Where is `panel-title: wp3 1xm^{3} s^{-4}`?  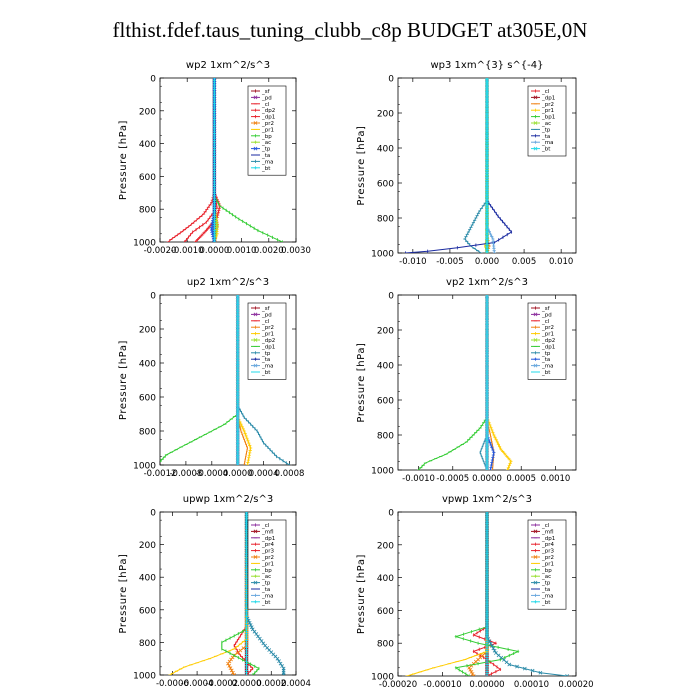 panel-title: wp3 1xm^{3} s^{-4} is located at coordinates (486, 65).